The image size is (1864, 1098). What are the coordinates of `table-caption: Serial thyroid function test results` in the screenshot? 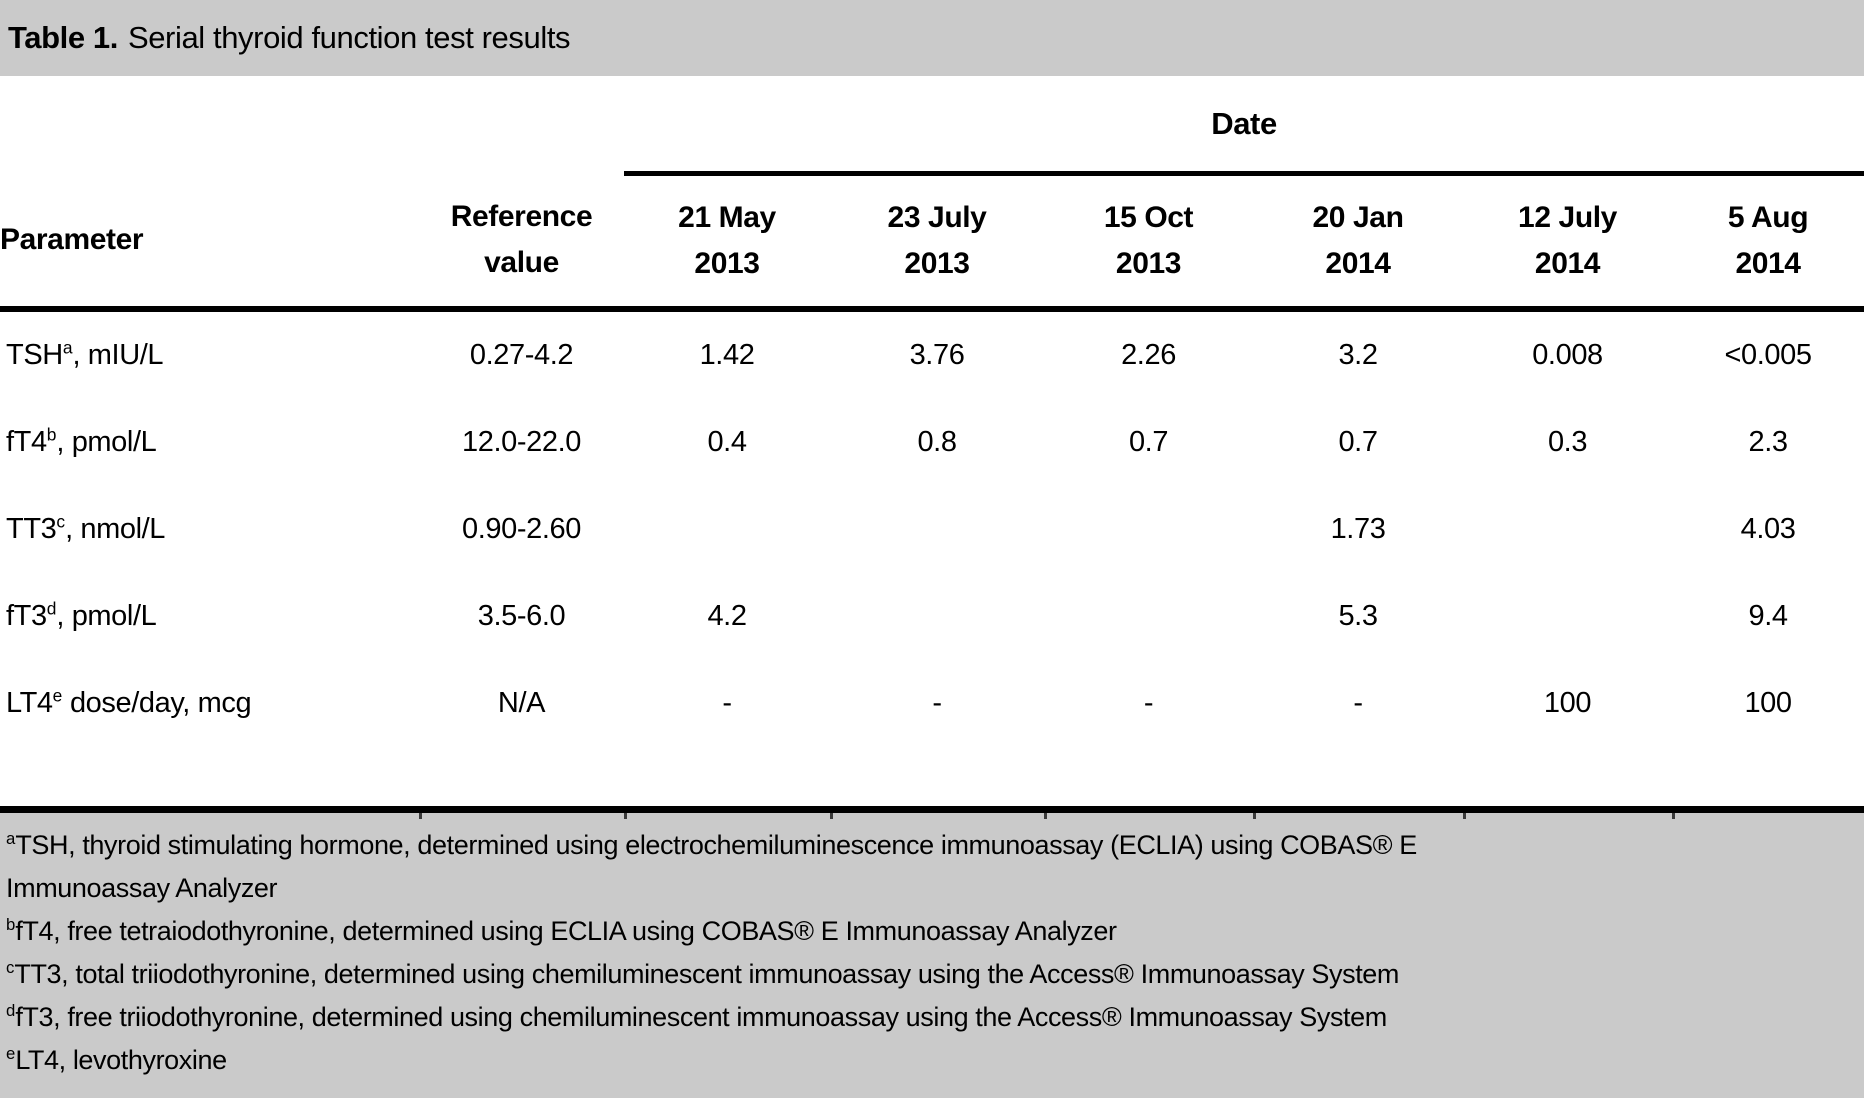 It's located at (349, 37).